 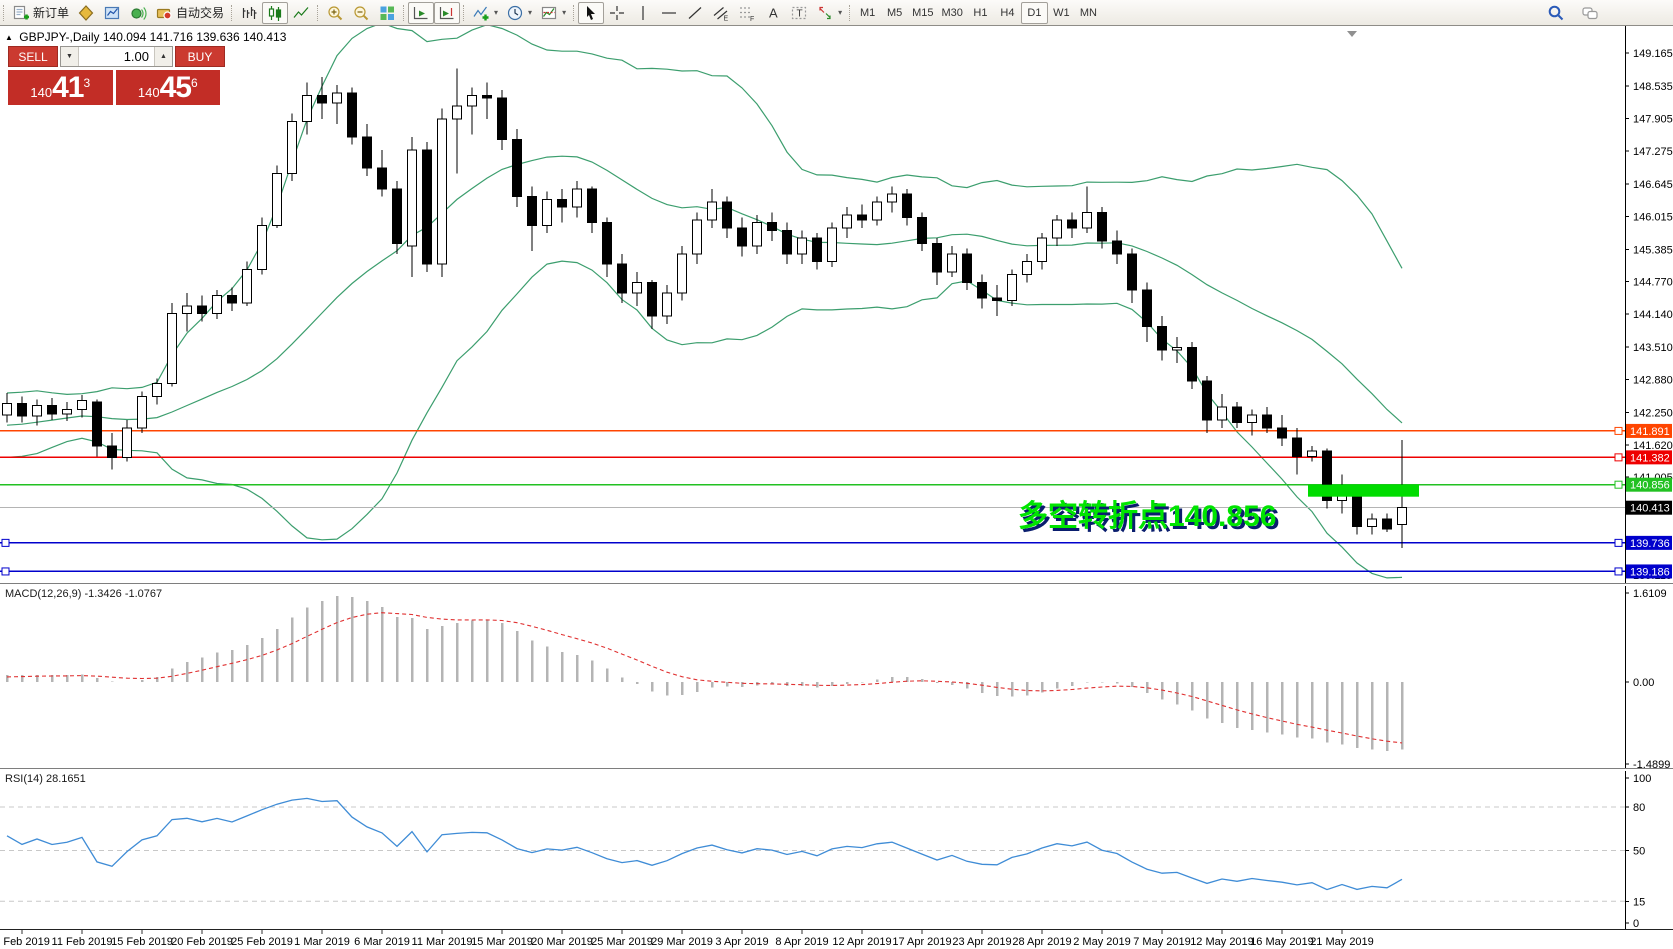 I want to click on svg-text: A, so click(x=773, y=12).